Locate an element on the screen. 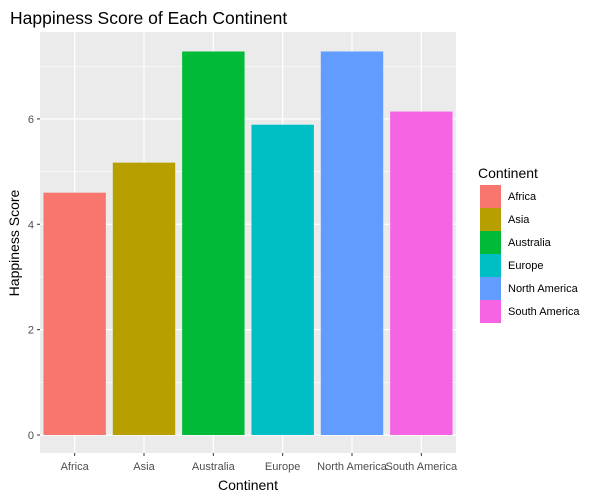 Image resolution: width=600 pixels, height=500 pixels. x-tick-label: North America is located at coordinates (352, 467).